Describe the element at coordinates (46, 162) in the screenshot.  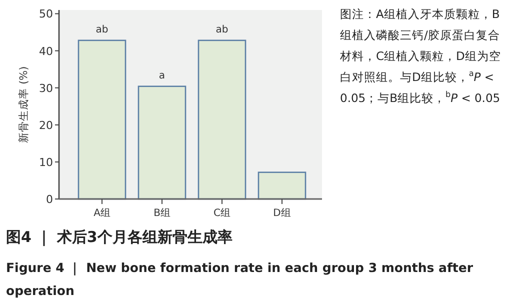
I see `y-tick-label: 10` at that location.